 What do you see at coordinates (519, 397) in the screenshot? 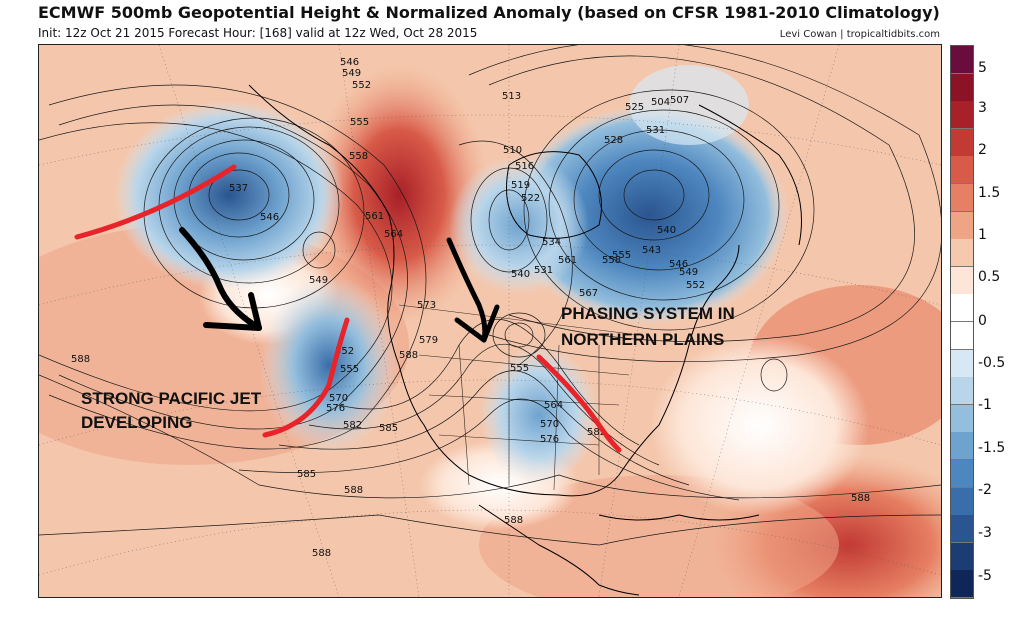
I see `state-boundaries` at bounding box center [519, 397].